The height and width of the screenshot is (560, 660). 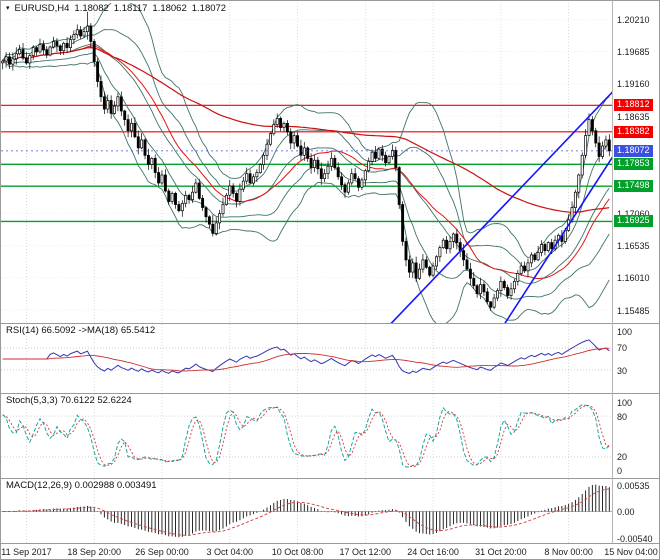 What do you see at coordinates (306, 356) in the screenshot?
I see `rsi-line` at bounding box center [306, 356].